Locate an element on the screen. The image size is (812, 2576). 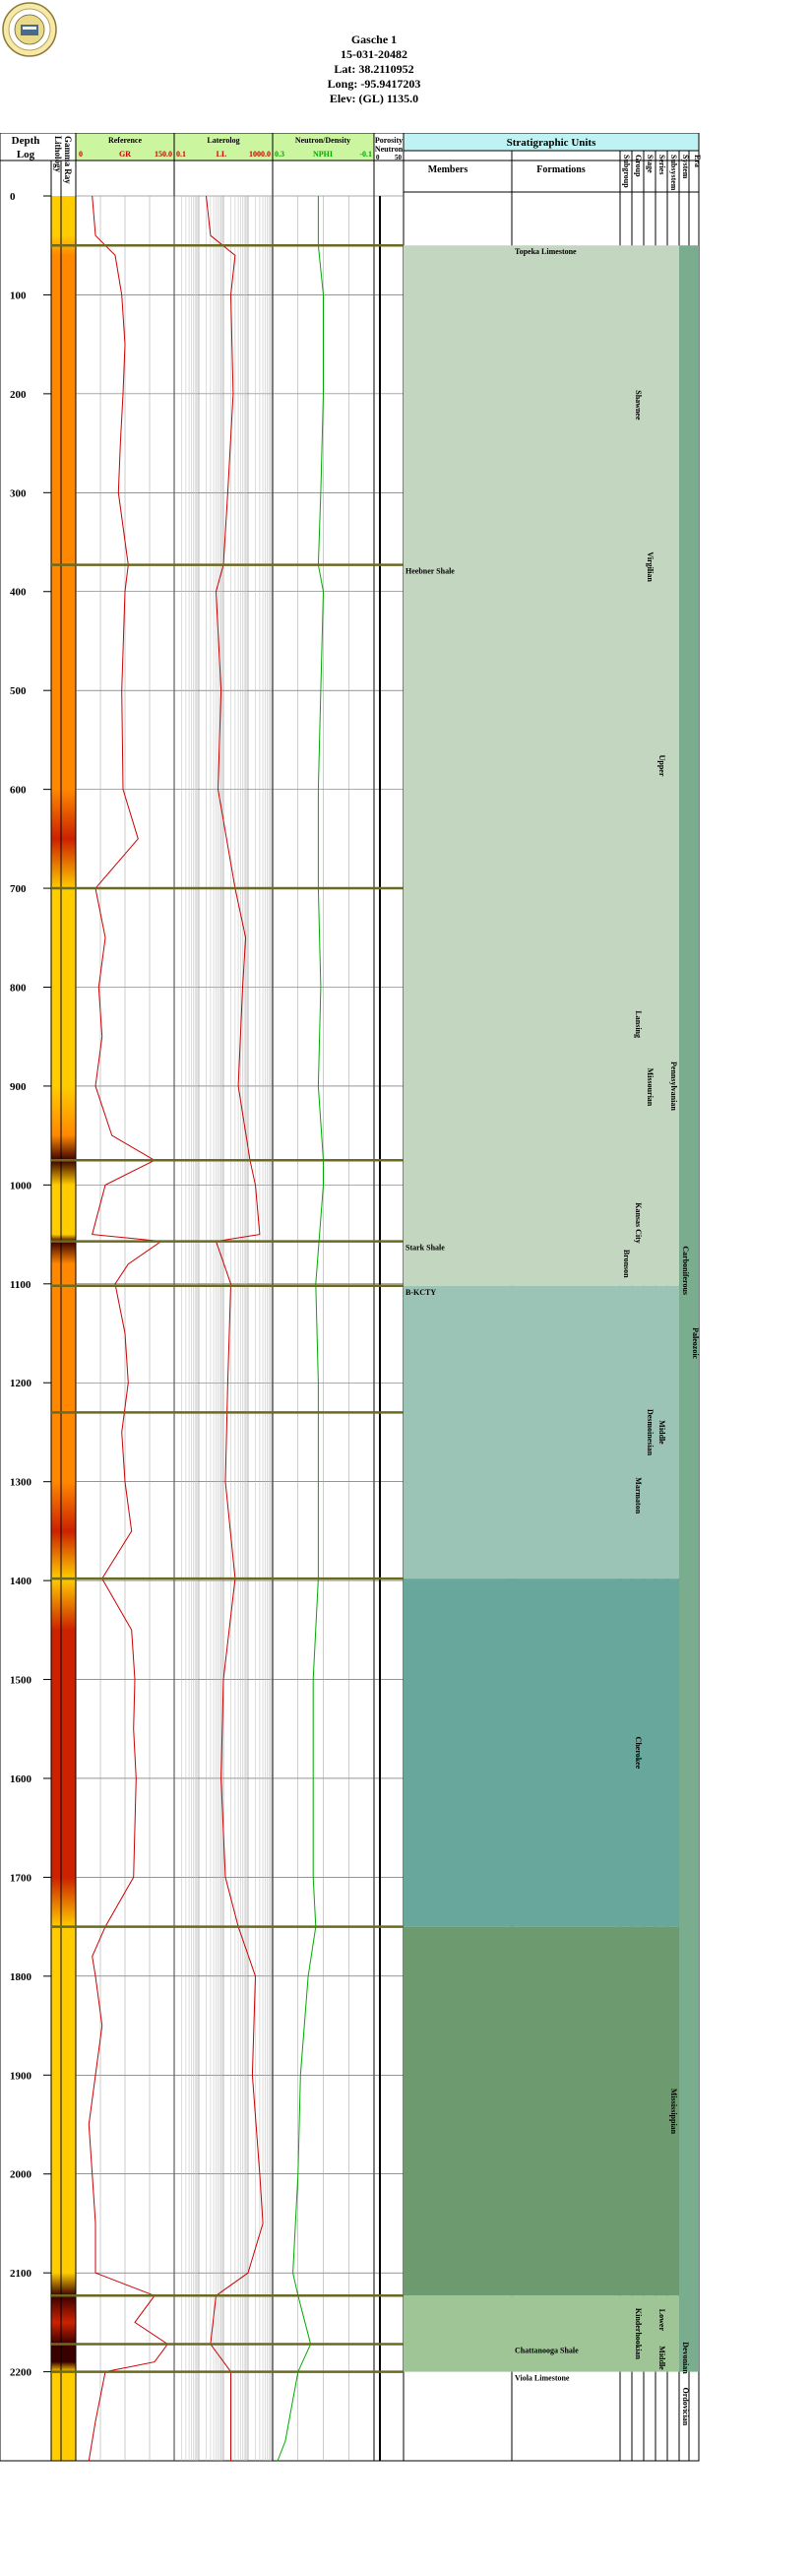
depth-track-border is located at coordinates (26, 1311).